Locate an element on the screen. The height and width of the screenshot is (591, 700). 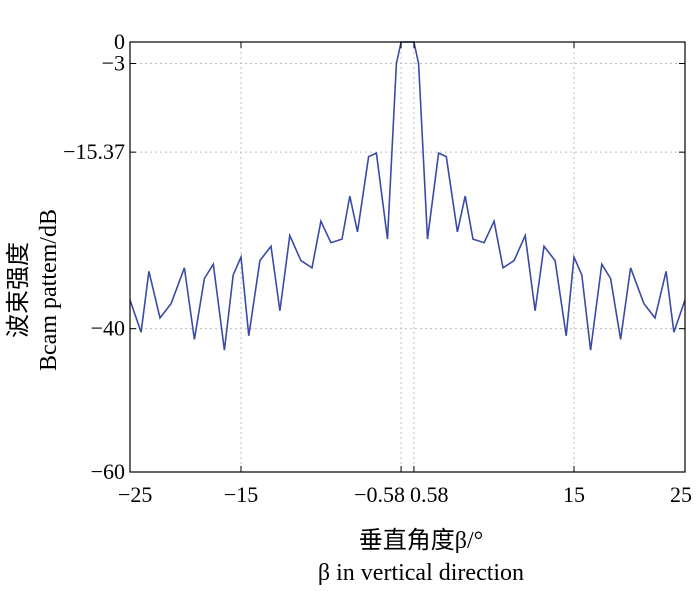
y-axis-title-en: Bcam pattem/dB is located at coordinates (49, 290).